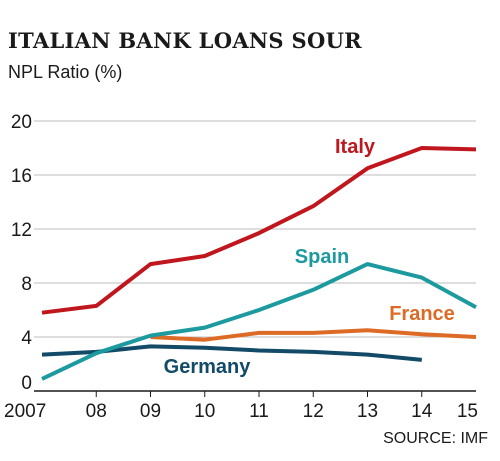  I want to click on y-tick-label: 16, so click(21, 176).